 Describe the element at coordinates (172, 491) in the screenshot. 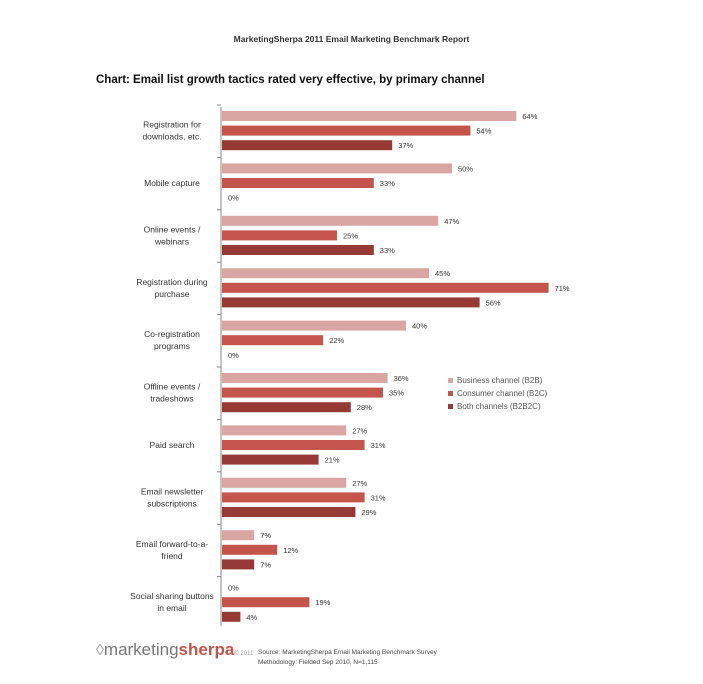

I see `category-label: Email newsletter` at that location.